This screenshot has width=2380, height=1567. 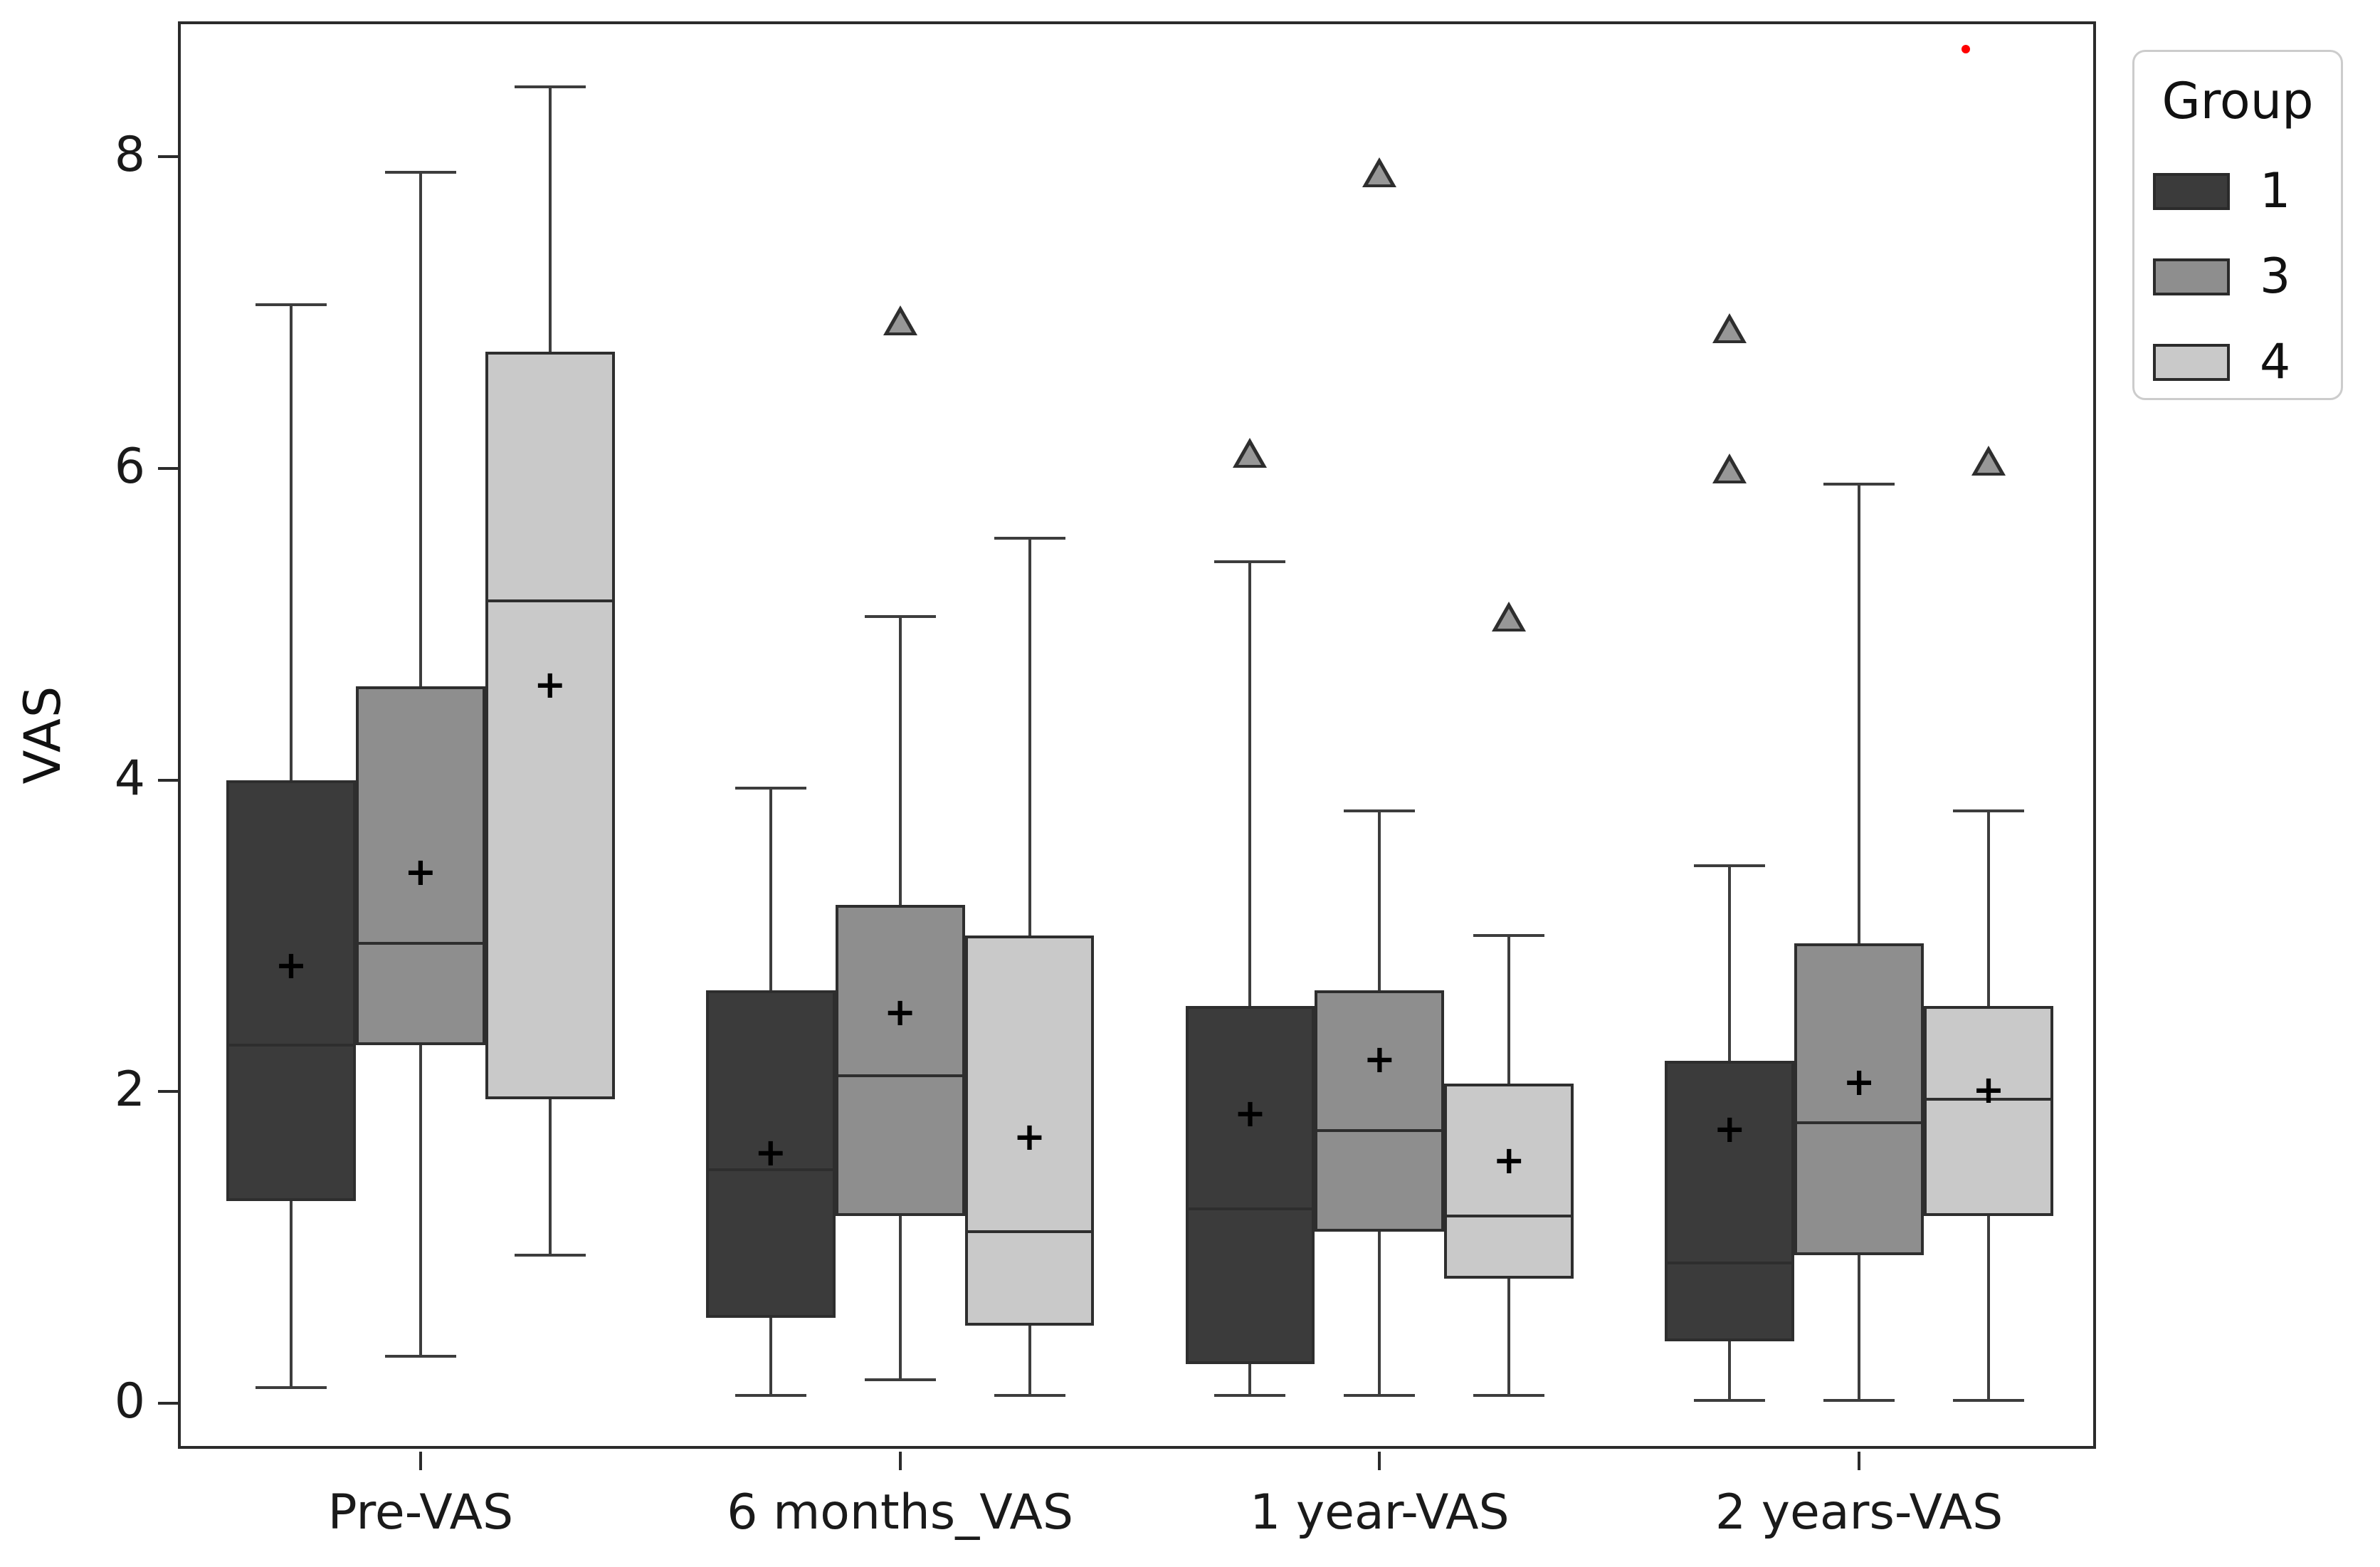 I want to click on mean-marker-4-1: +, so click(x=550, y=685).